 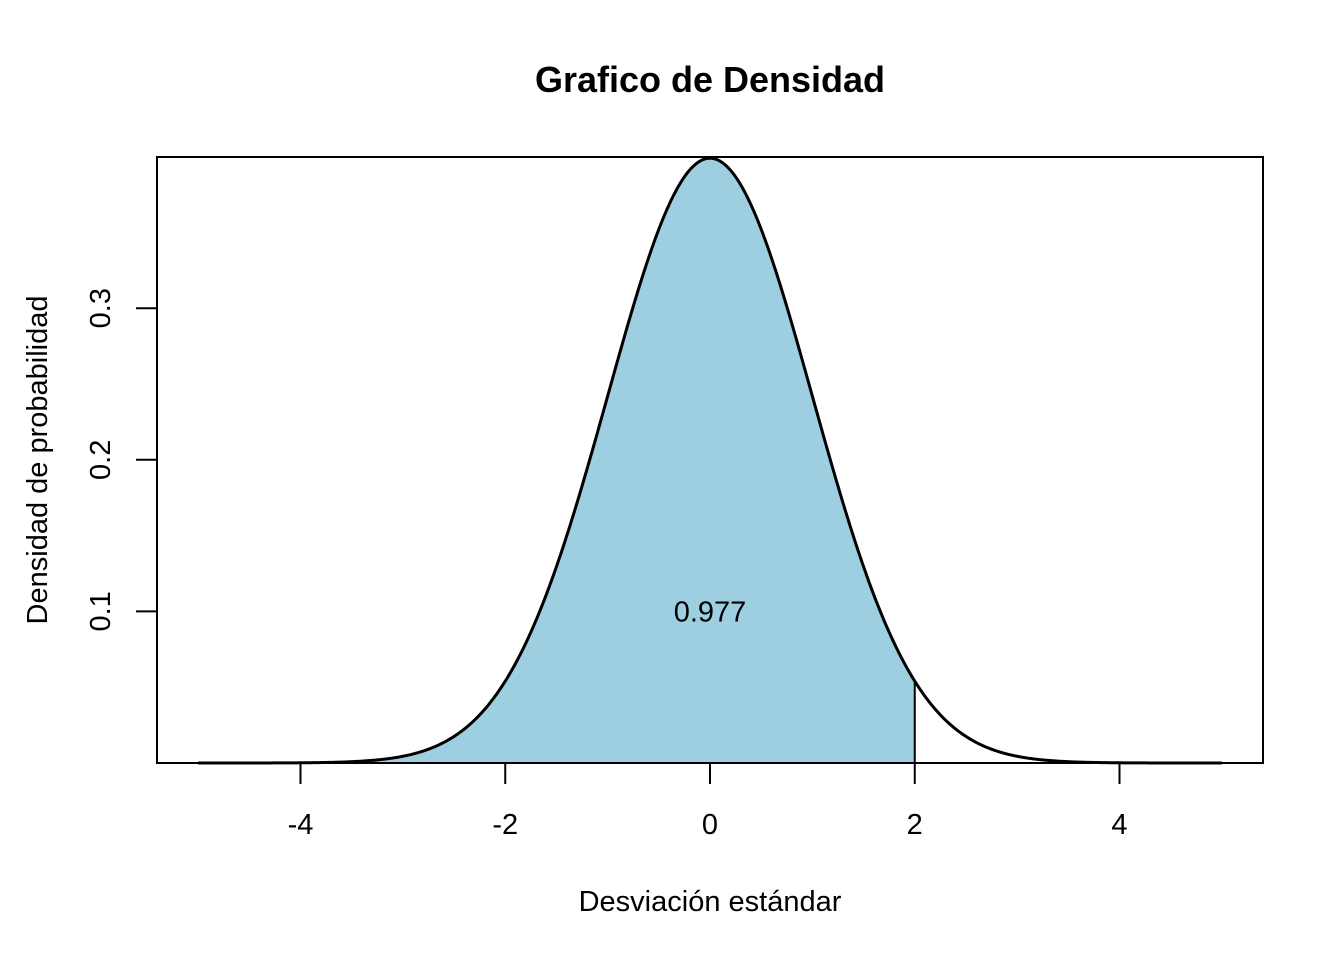 What do you see at coordinates (710, 612) in the screenshot?
I see `probability-annotation: 0.977` at bounding box center [710, 612].